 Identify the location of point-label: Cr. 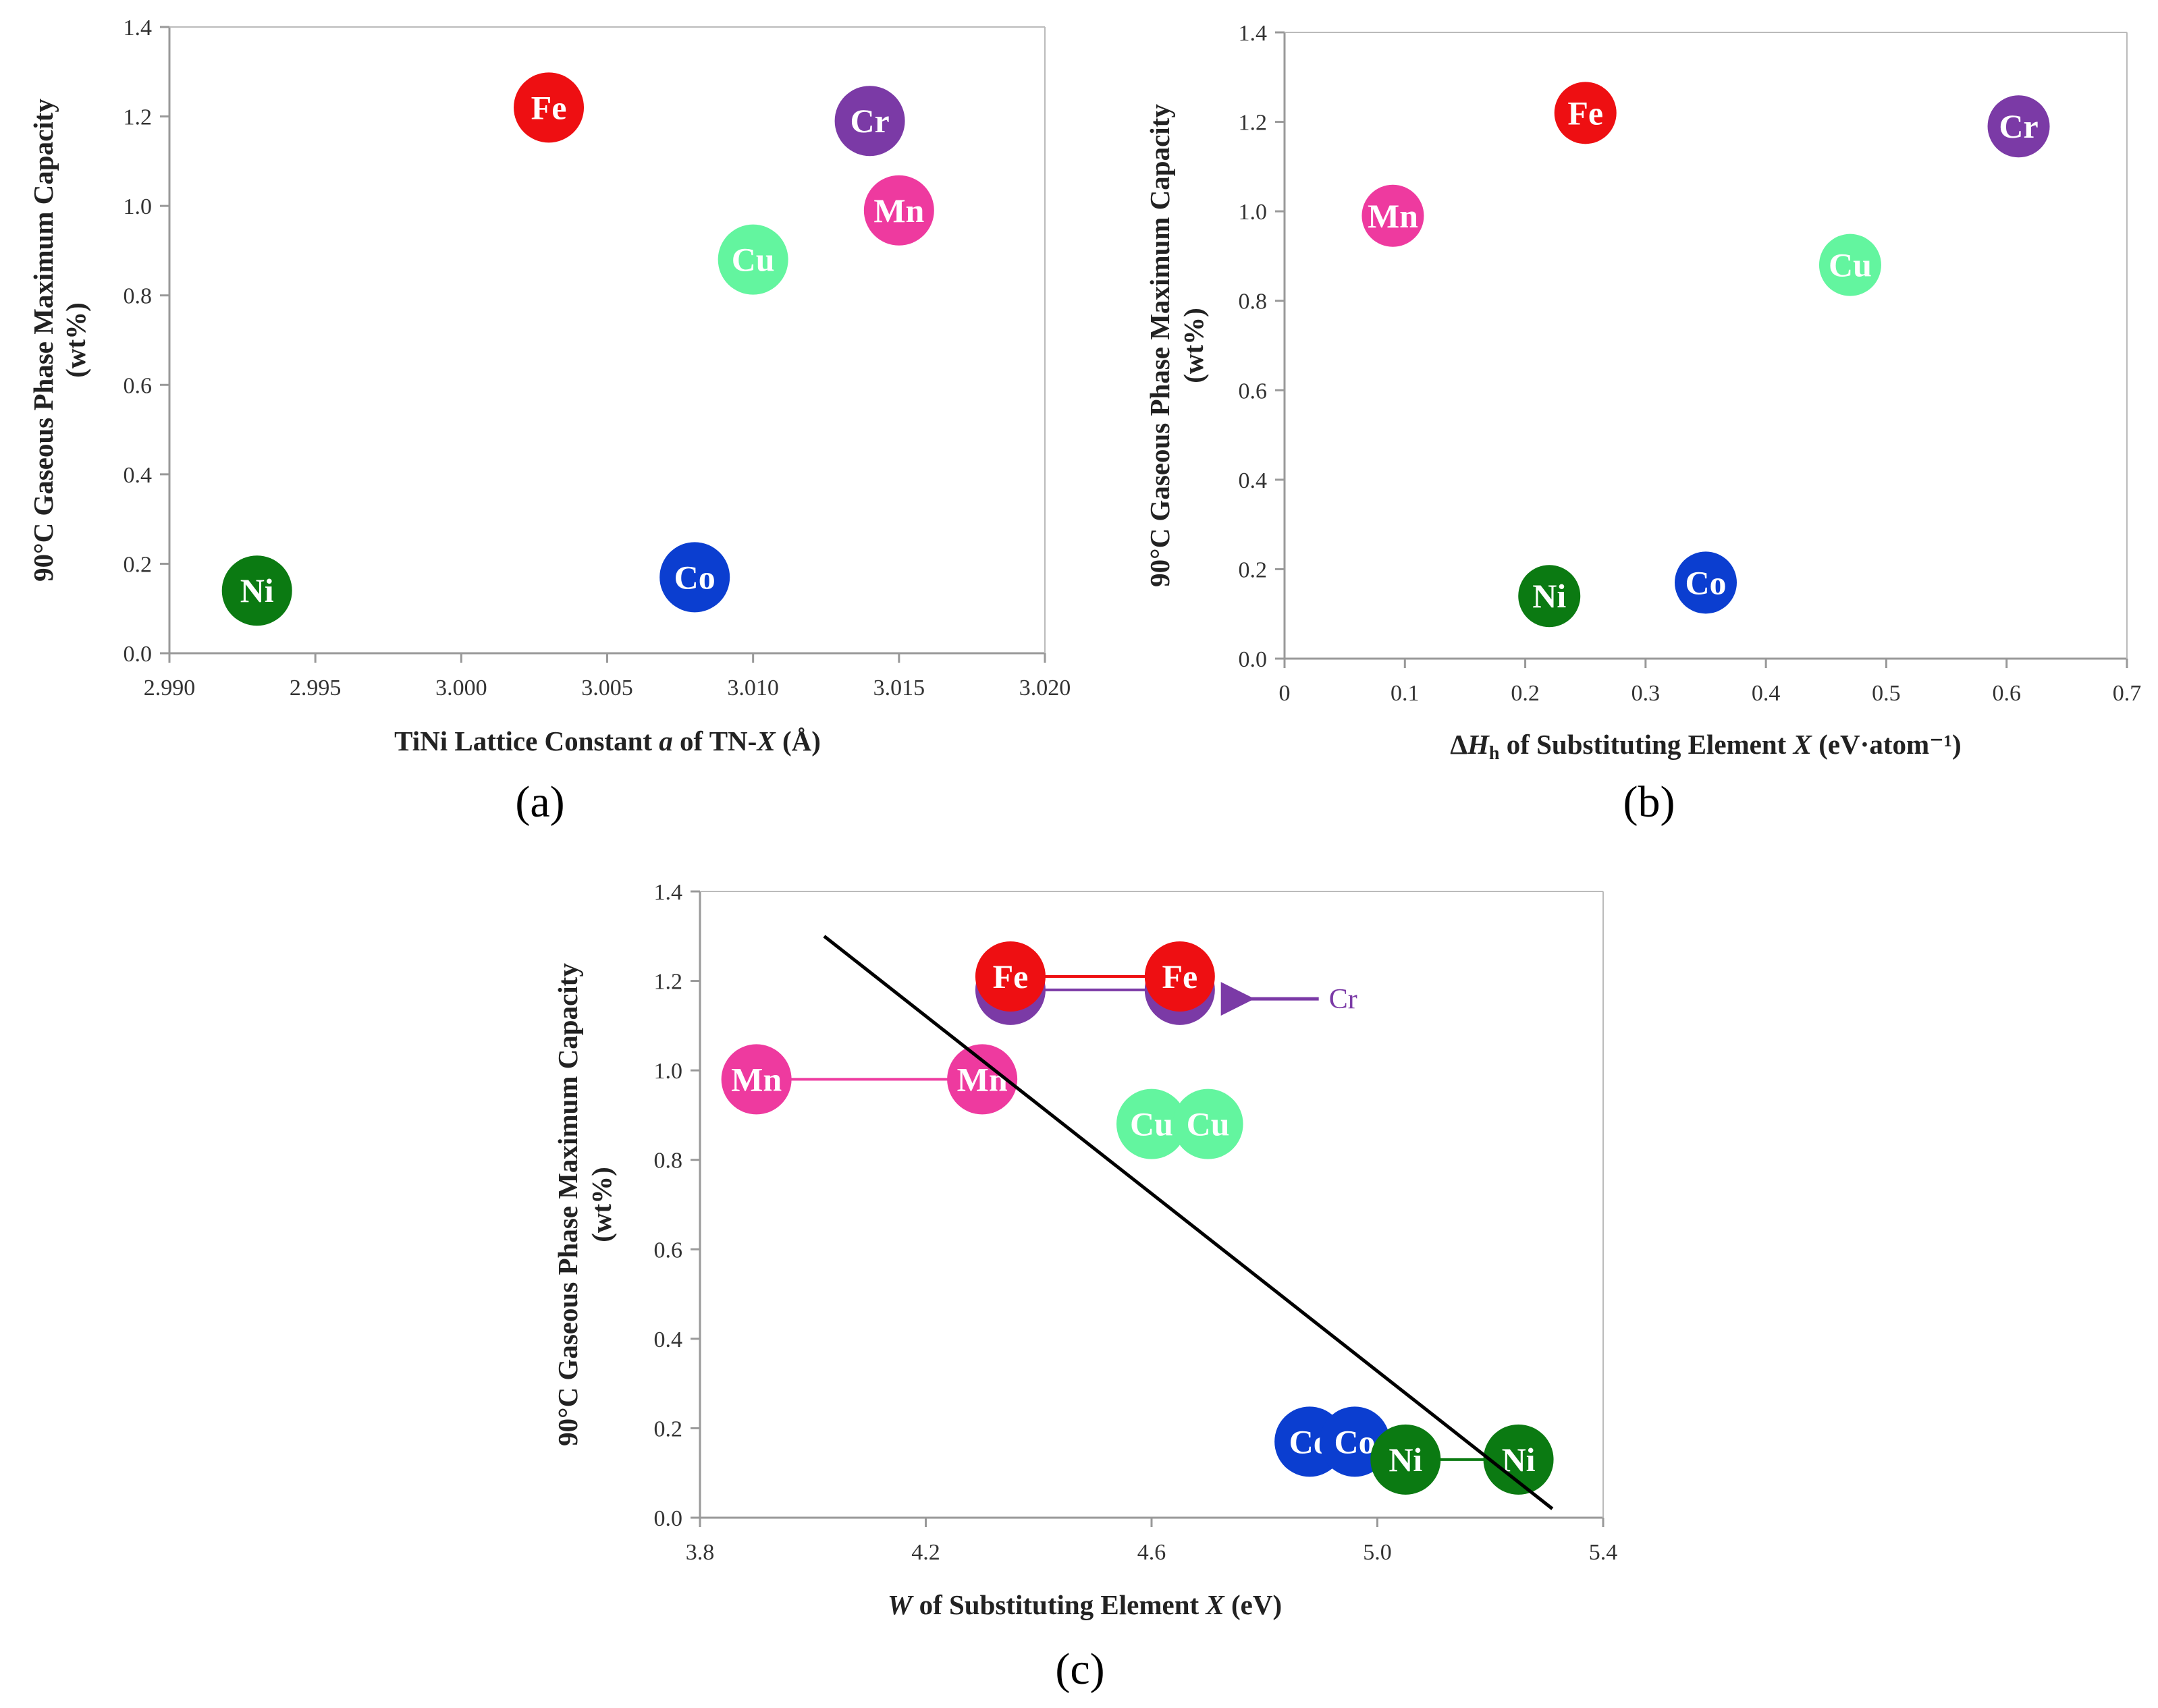
(869, 121).